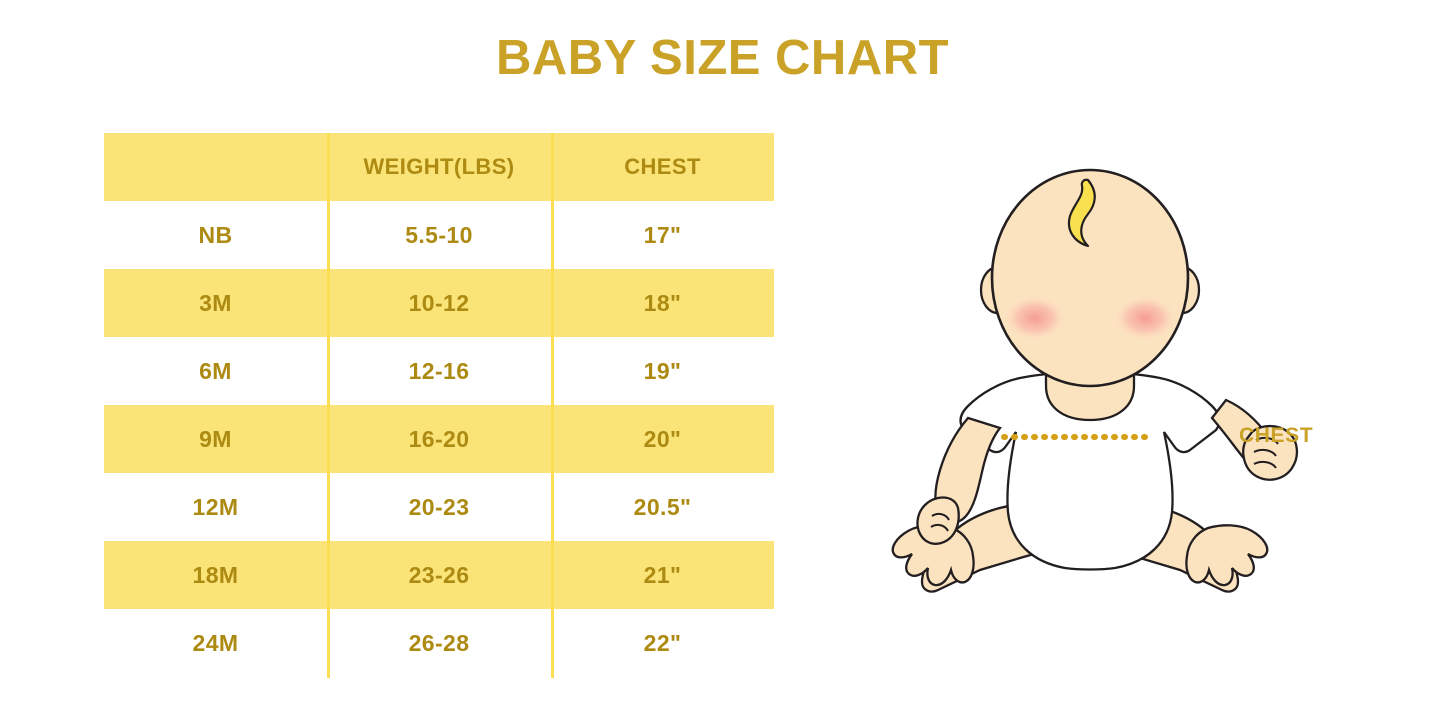 This screenshot has height=723, width=1445. What do you see at coordinates (1145, 318) in the screenshot?
I see `blush-cheek-right` at bounding box center [1145, 318].